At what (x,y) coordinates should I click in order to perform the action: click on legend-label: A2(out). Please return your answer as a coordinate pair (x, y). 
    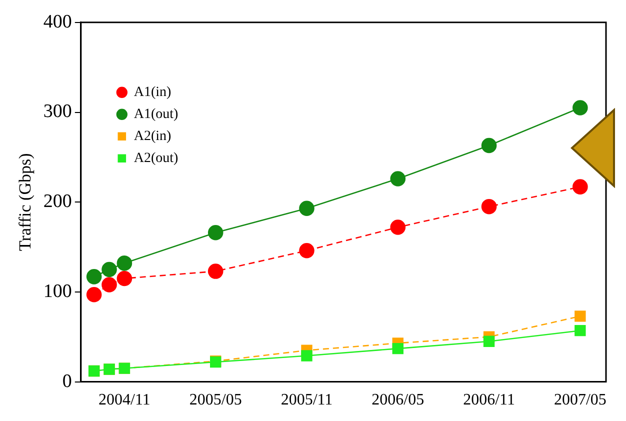
    Looking at the image, I should click on (156, 158).